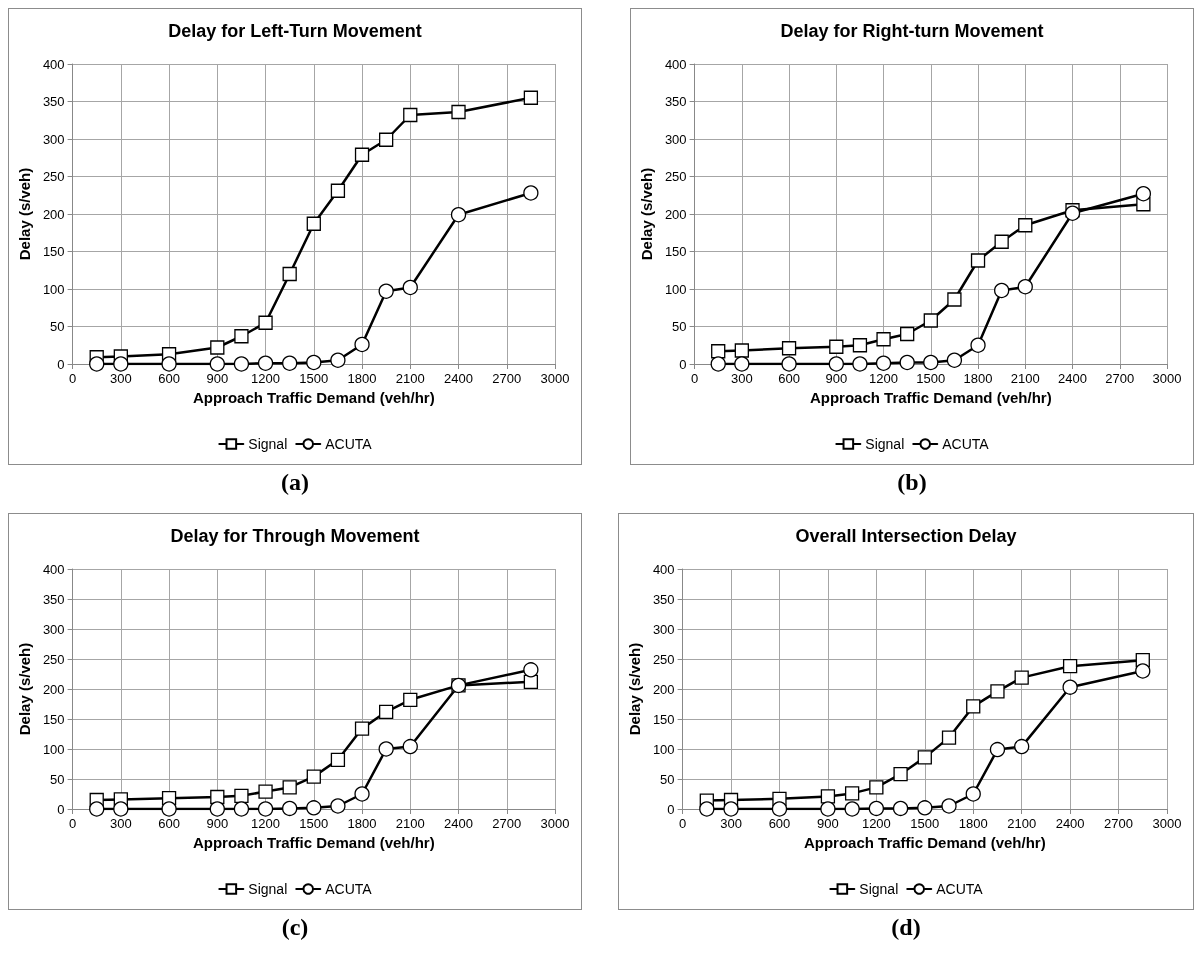  I want to click on text: (d), so click(906, 927).